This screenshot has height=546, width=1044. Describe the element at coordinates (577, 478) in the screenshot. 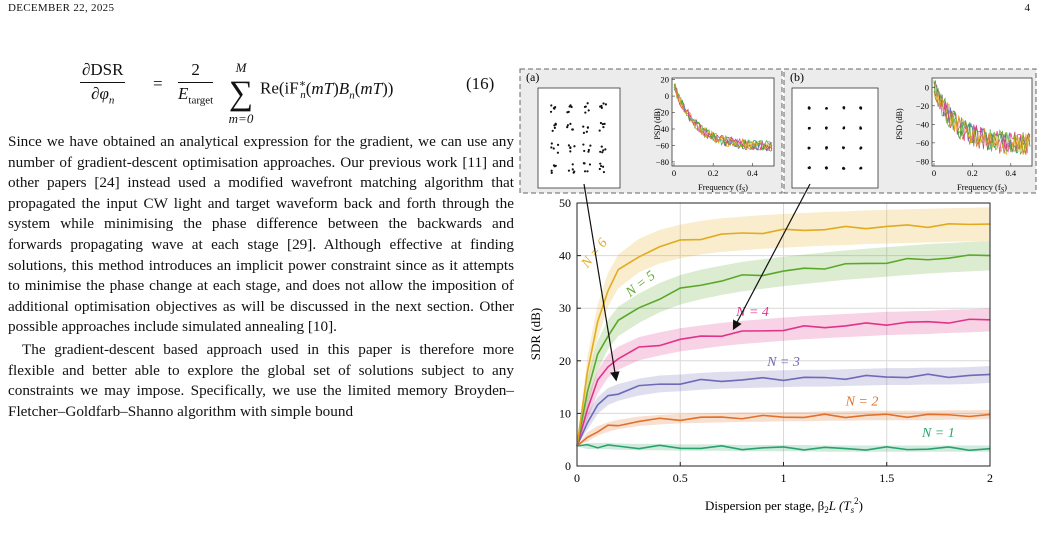

I see `x-tick-label: 0` at that location.